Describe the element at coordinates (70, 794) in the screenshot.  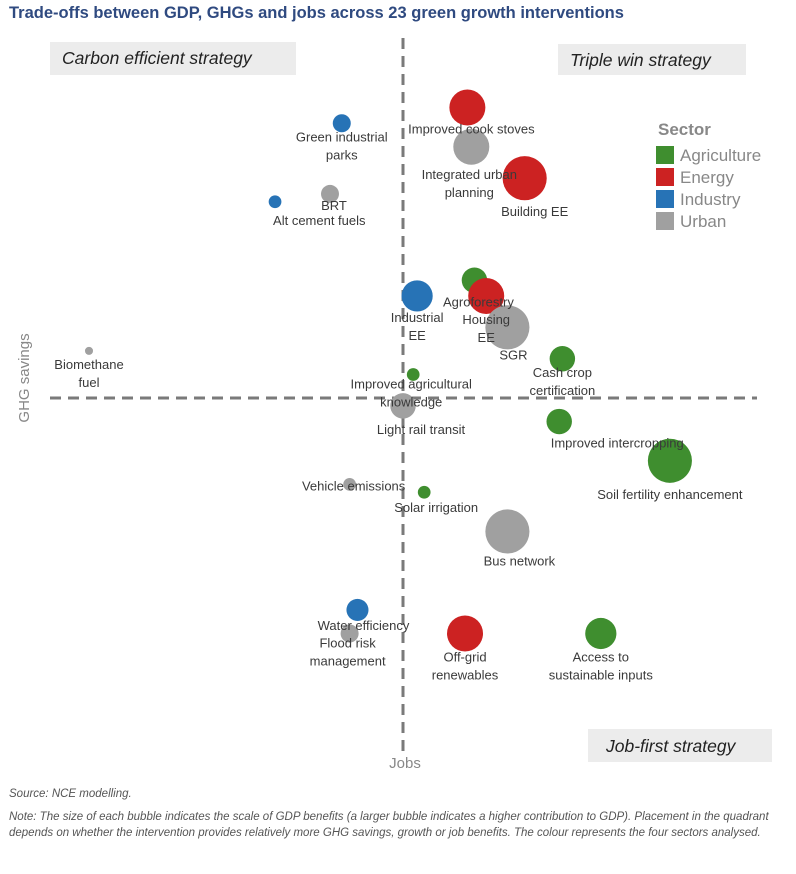
I see `source-note: Source: NCE modelling.` at that location.